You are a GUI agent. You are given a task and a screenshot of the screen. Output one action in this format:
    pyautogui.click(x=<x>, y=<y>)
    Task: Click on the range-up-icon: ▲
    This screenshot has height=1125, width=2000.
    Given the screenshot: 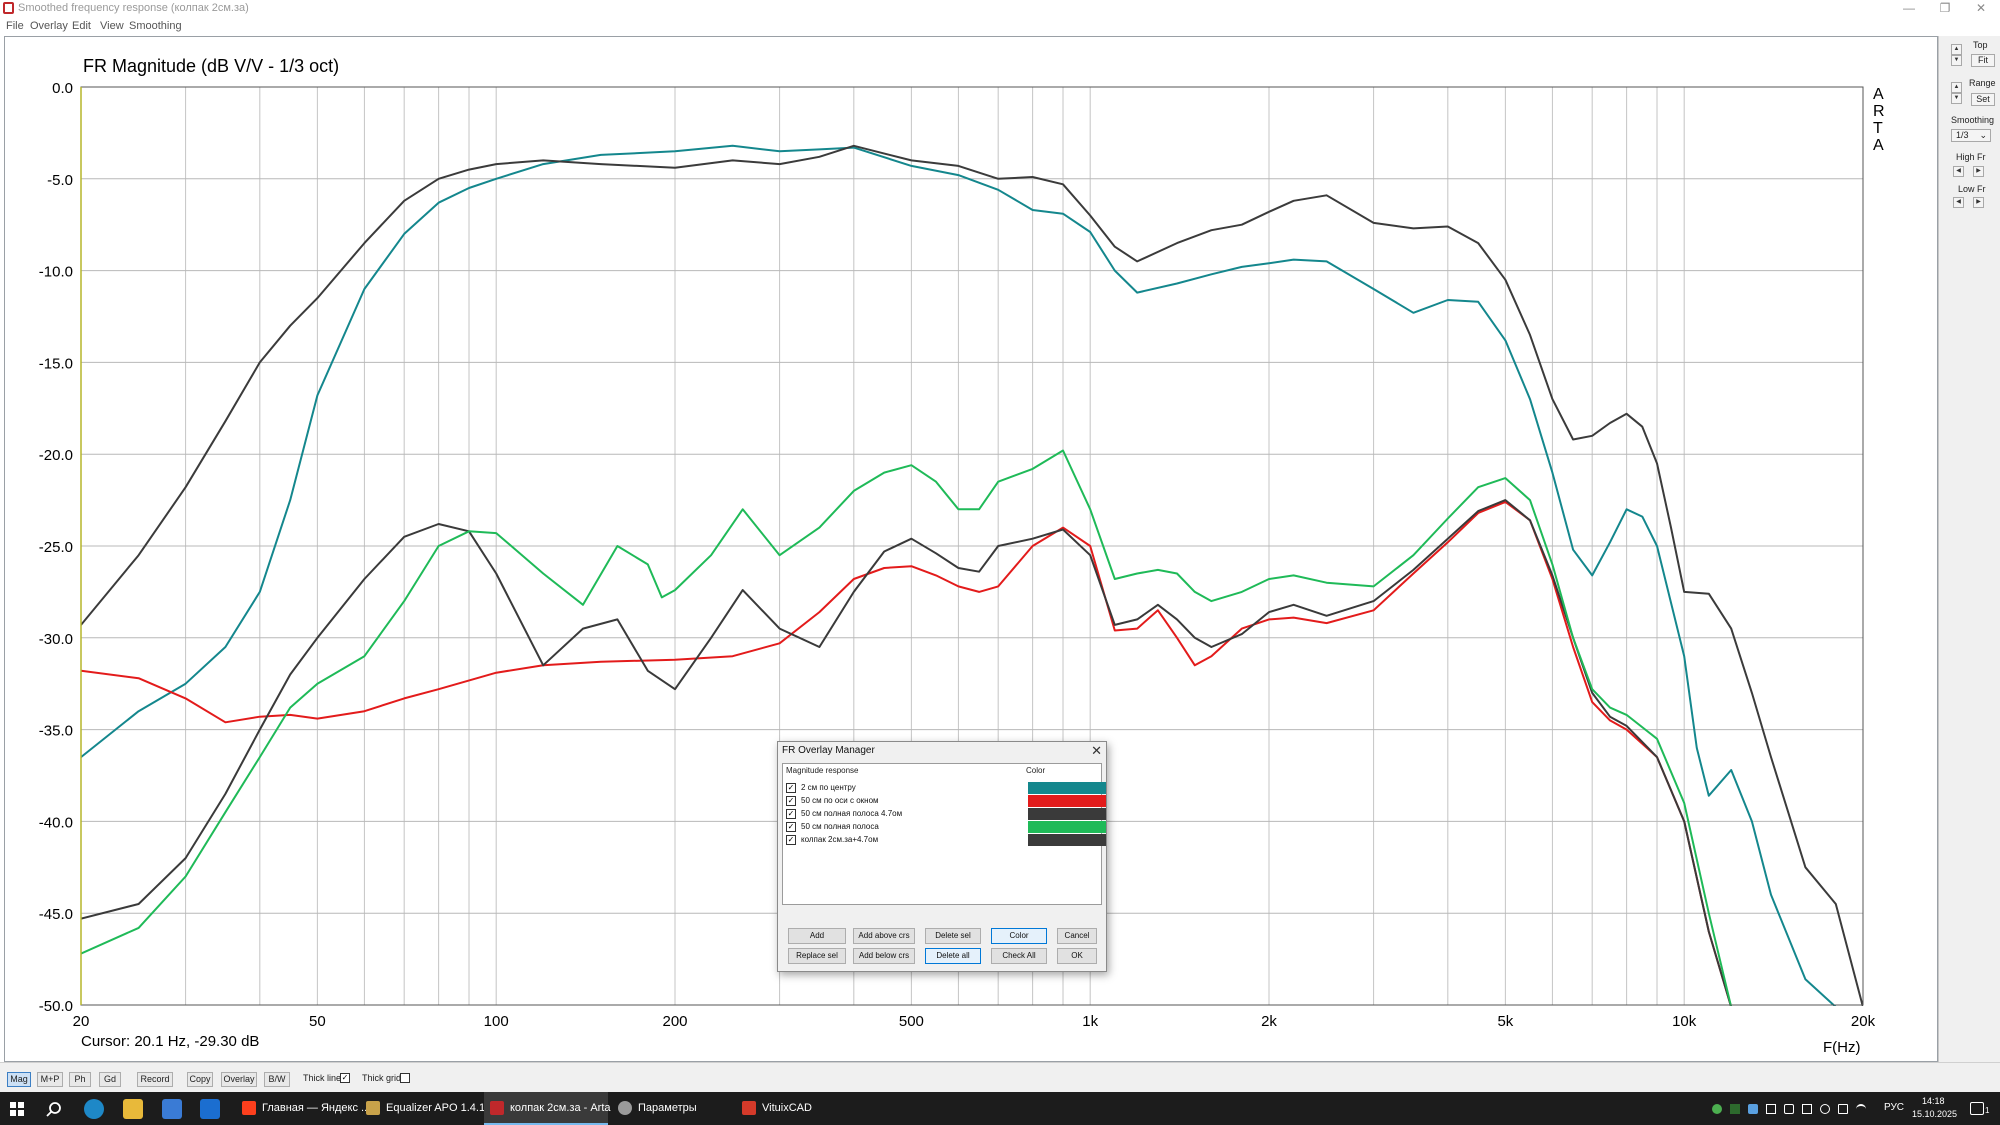 What is the action you would take?
    pyautogui.click(x=1956, y=87)
    